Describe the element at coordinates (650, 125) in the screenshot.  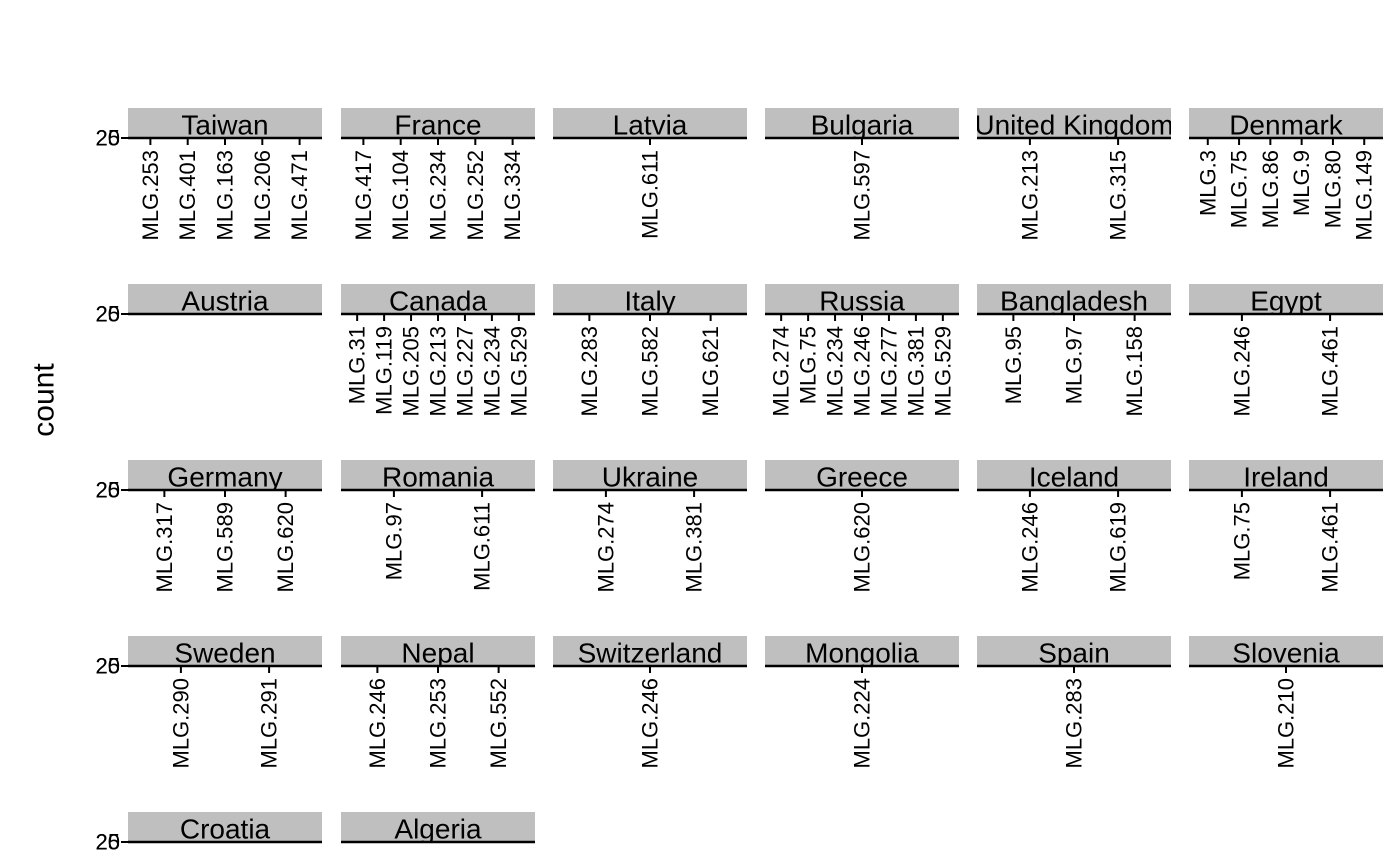
I see `strip-text: Latvia` at that location.